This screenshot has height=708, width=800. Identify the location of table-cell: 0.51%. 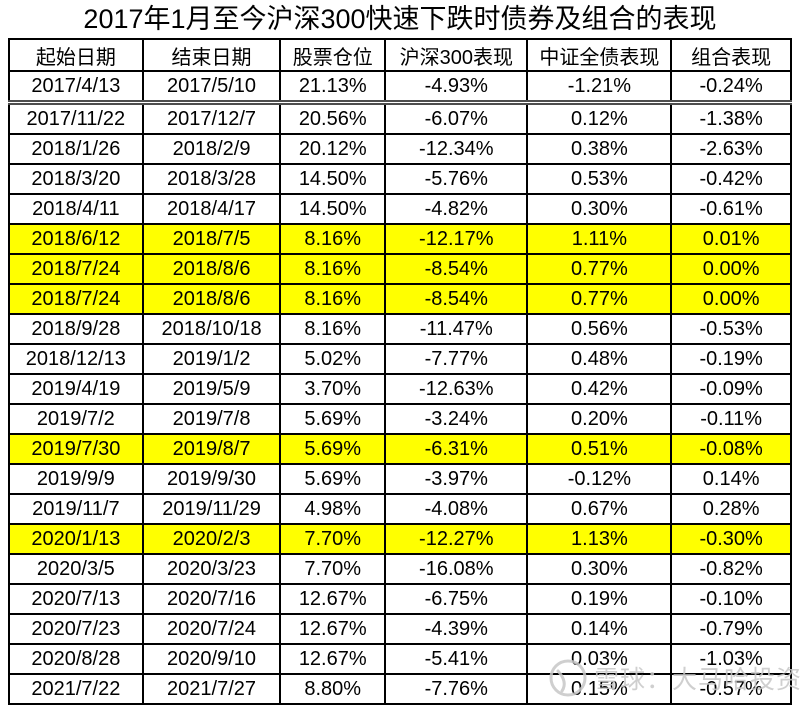
(599, 449).